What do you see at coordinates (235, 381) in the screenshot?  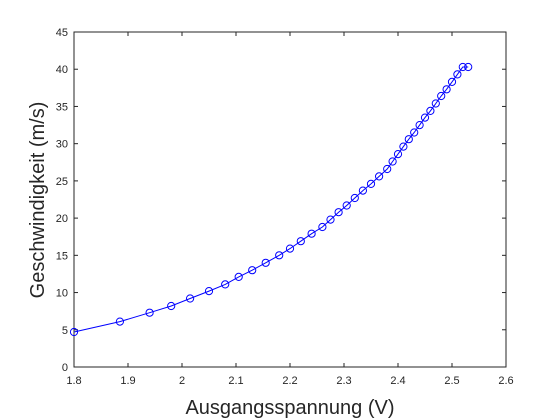 I see `x-tick-label: 2.1` at bounding box center [235, 381].